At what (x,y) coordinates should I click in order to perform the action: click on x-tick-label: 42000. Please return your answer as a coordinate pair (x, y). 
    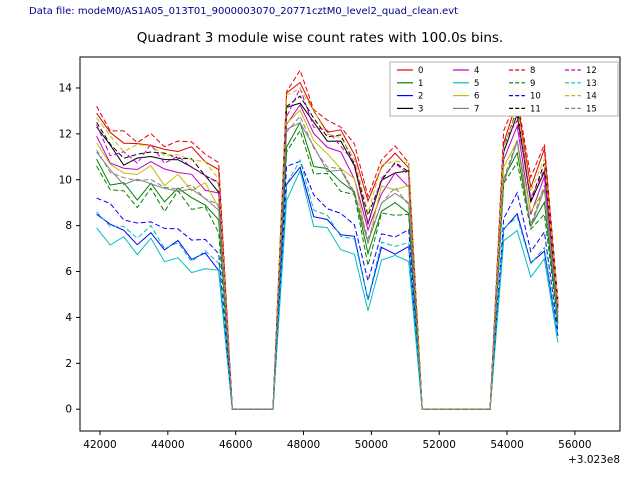
    Looking at the image, I should click on (99, 445).